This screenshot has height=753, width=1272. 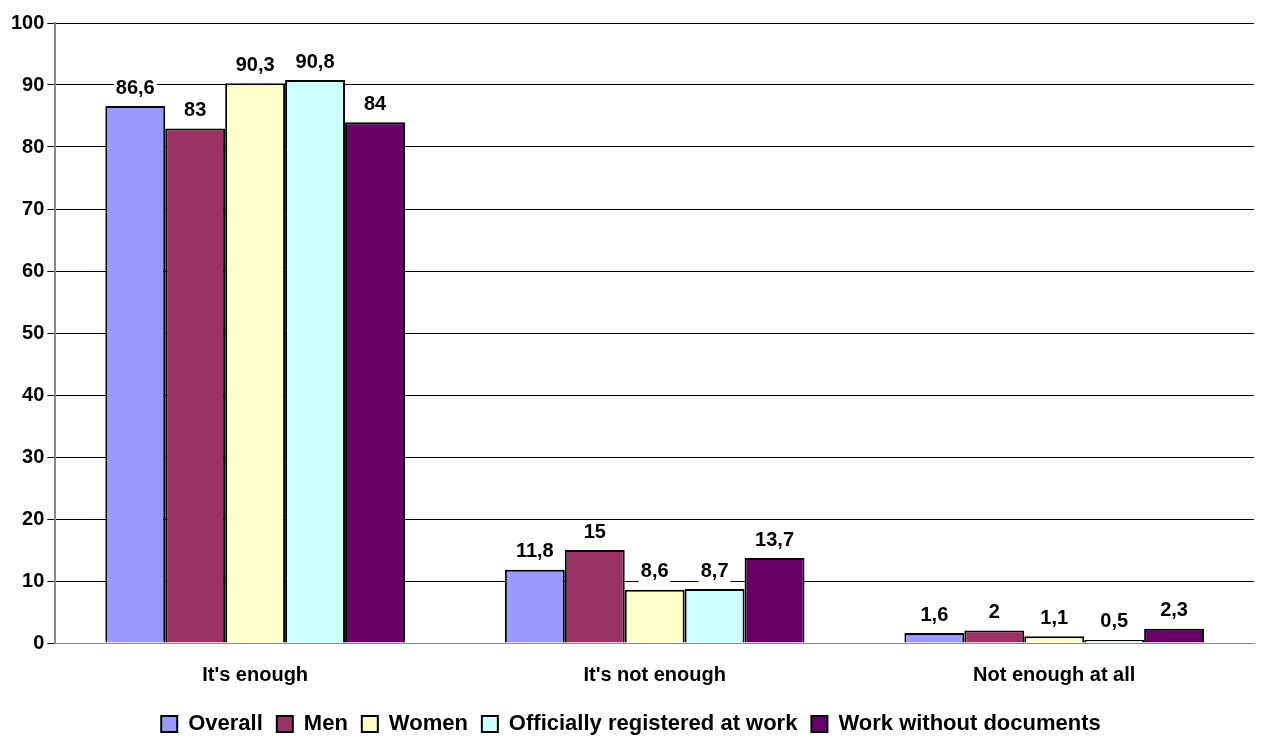 I want to click on y-tick-label: 70, so click(x=33, y=207).